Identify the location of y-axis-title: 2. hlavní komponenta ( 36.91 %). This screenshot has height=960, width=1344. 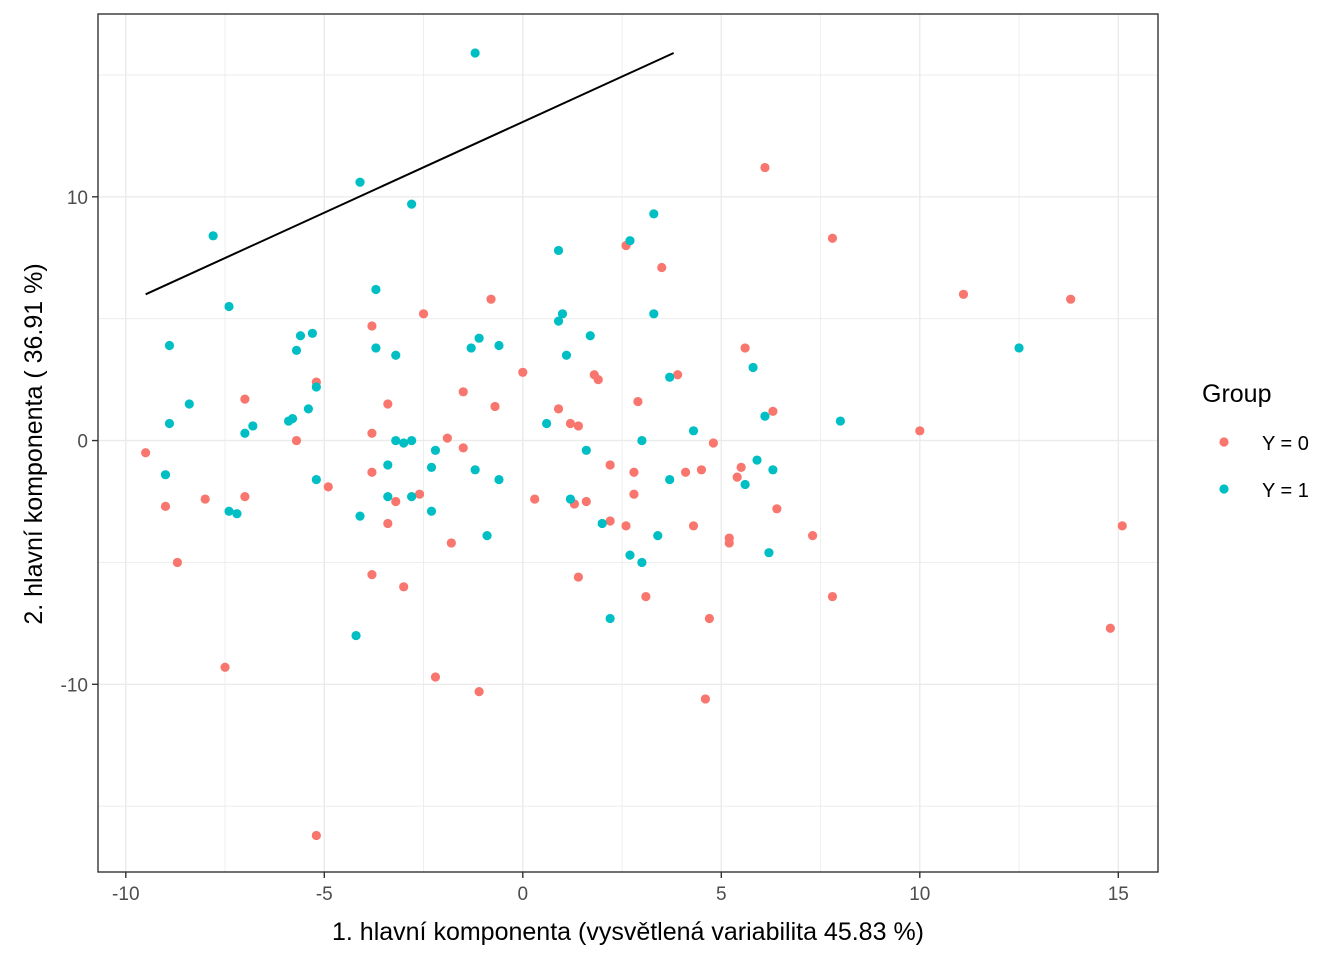
(34, 443).